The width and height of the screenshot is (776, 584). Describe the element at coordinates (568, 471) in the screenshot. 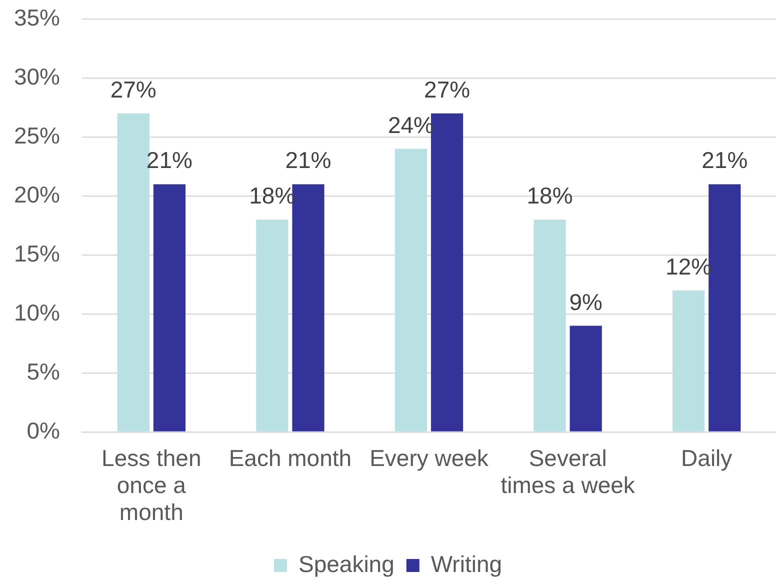

I see `x-tick-label: Several times a week` at that location.